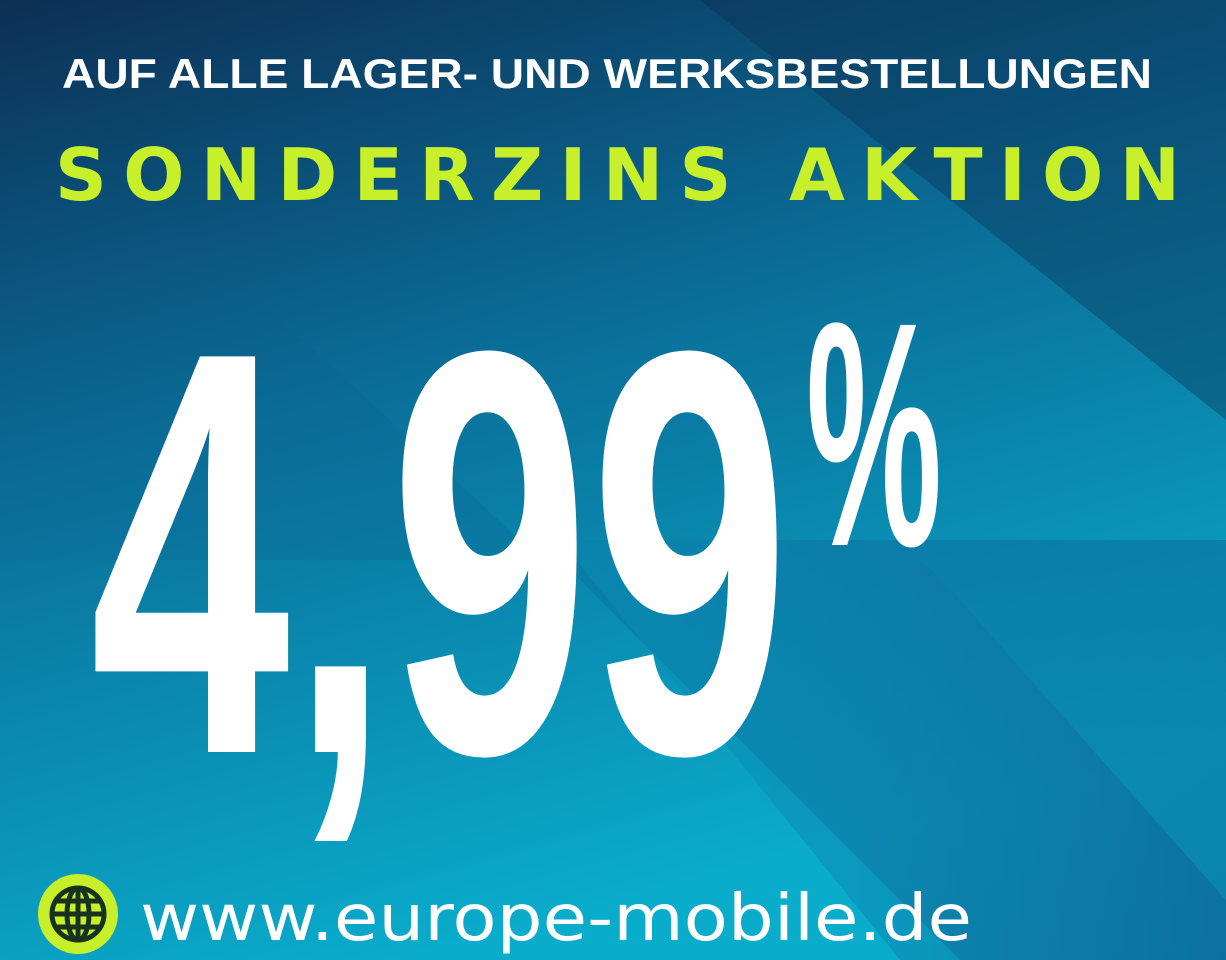 The image size is (1226, 960). I want to click on website-url: www.europe-mobile.de, so click(556, 919).